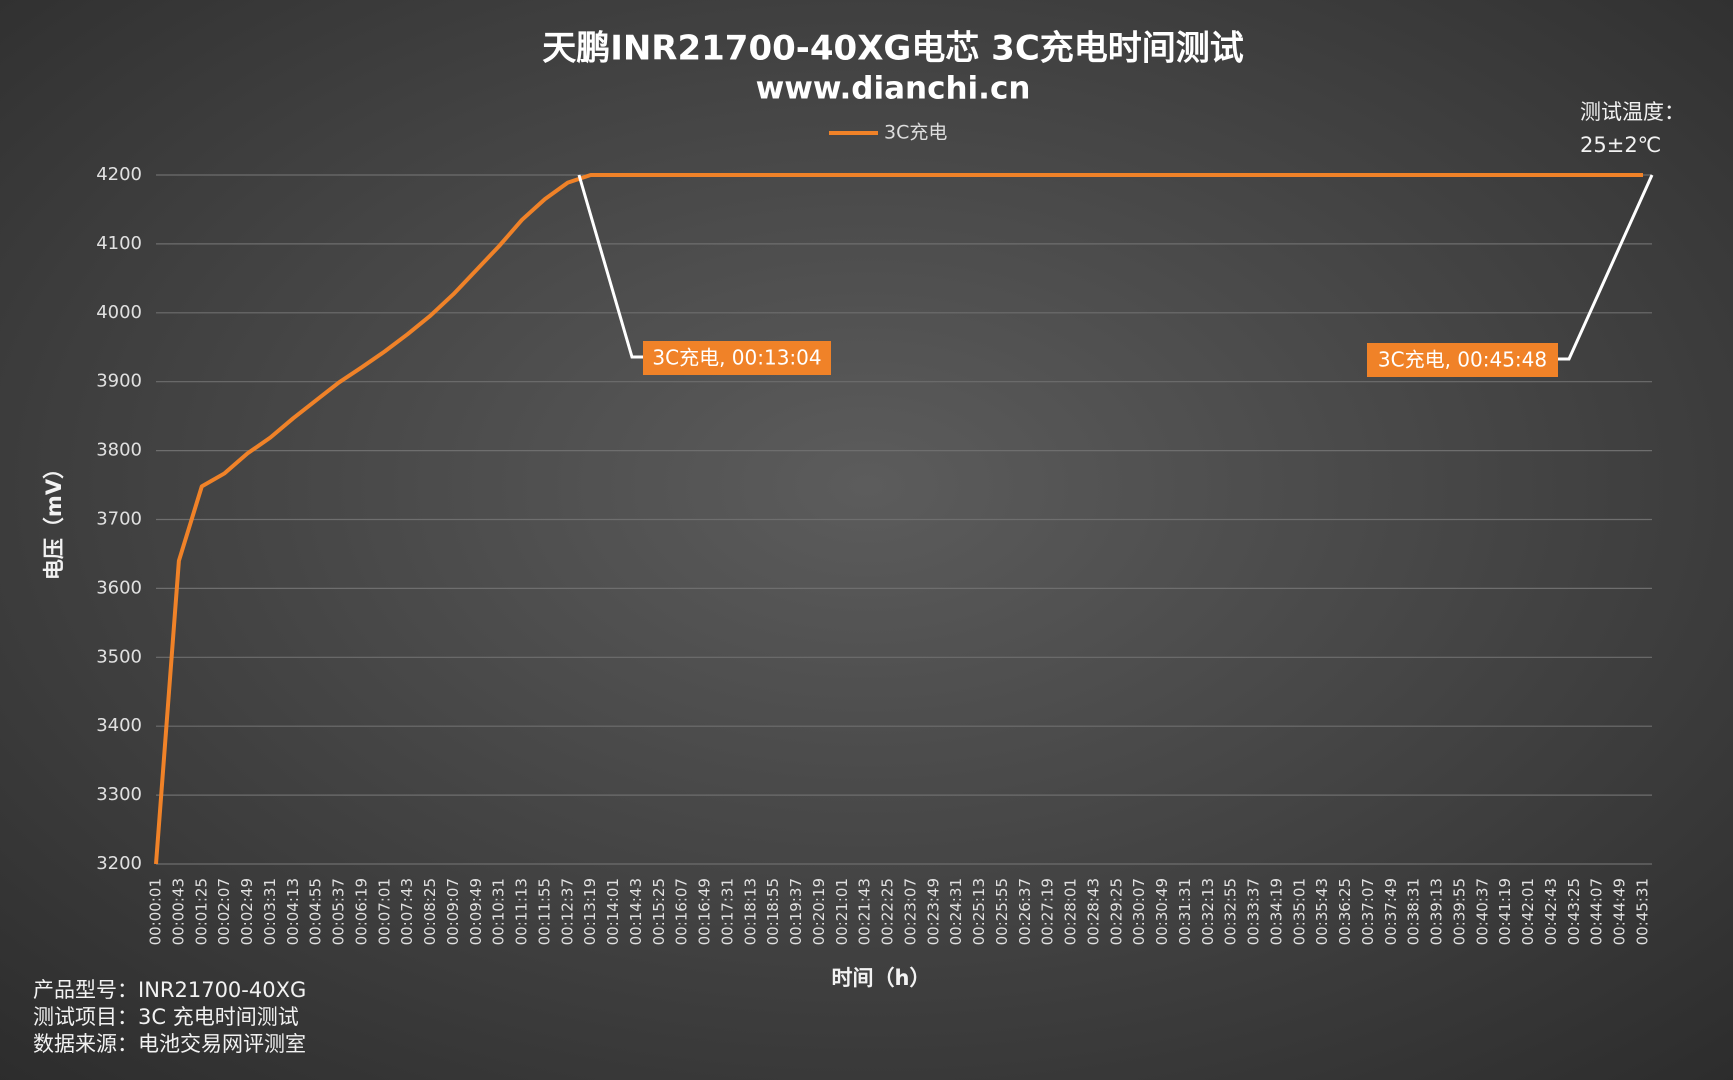  What do you see at coordinates (1345, 911) in the screenshot?
I see `x-tick-label: 00:36:25` at bounding box center [1345, 911].